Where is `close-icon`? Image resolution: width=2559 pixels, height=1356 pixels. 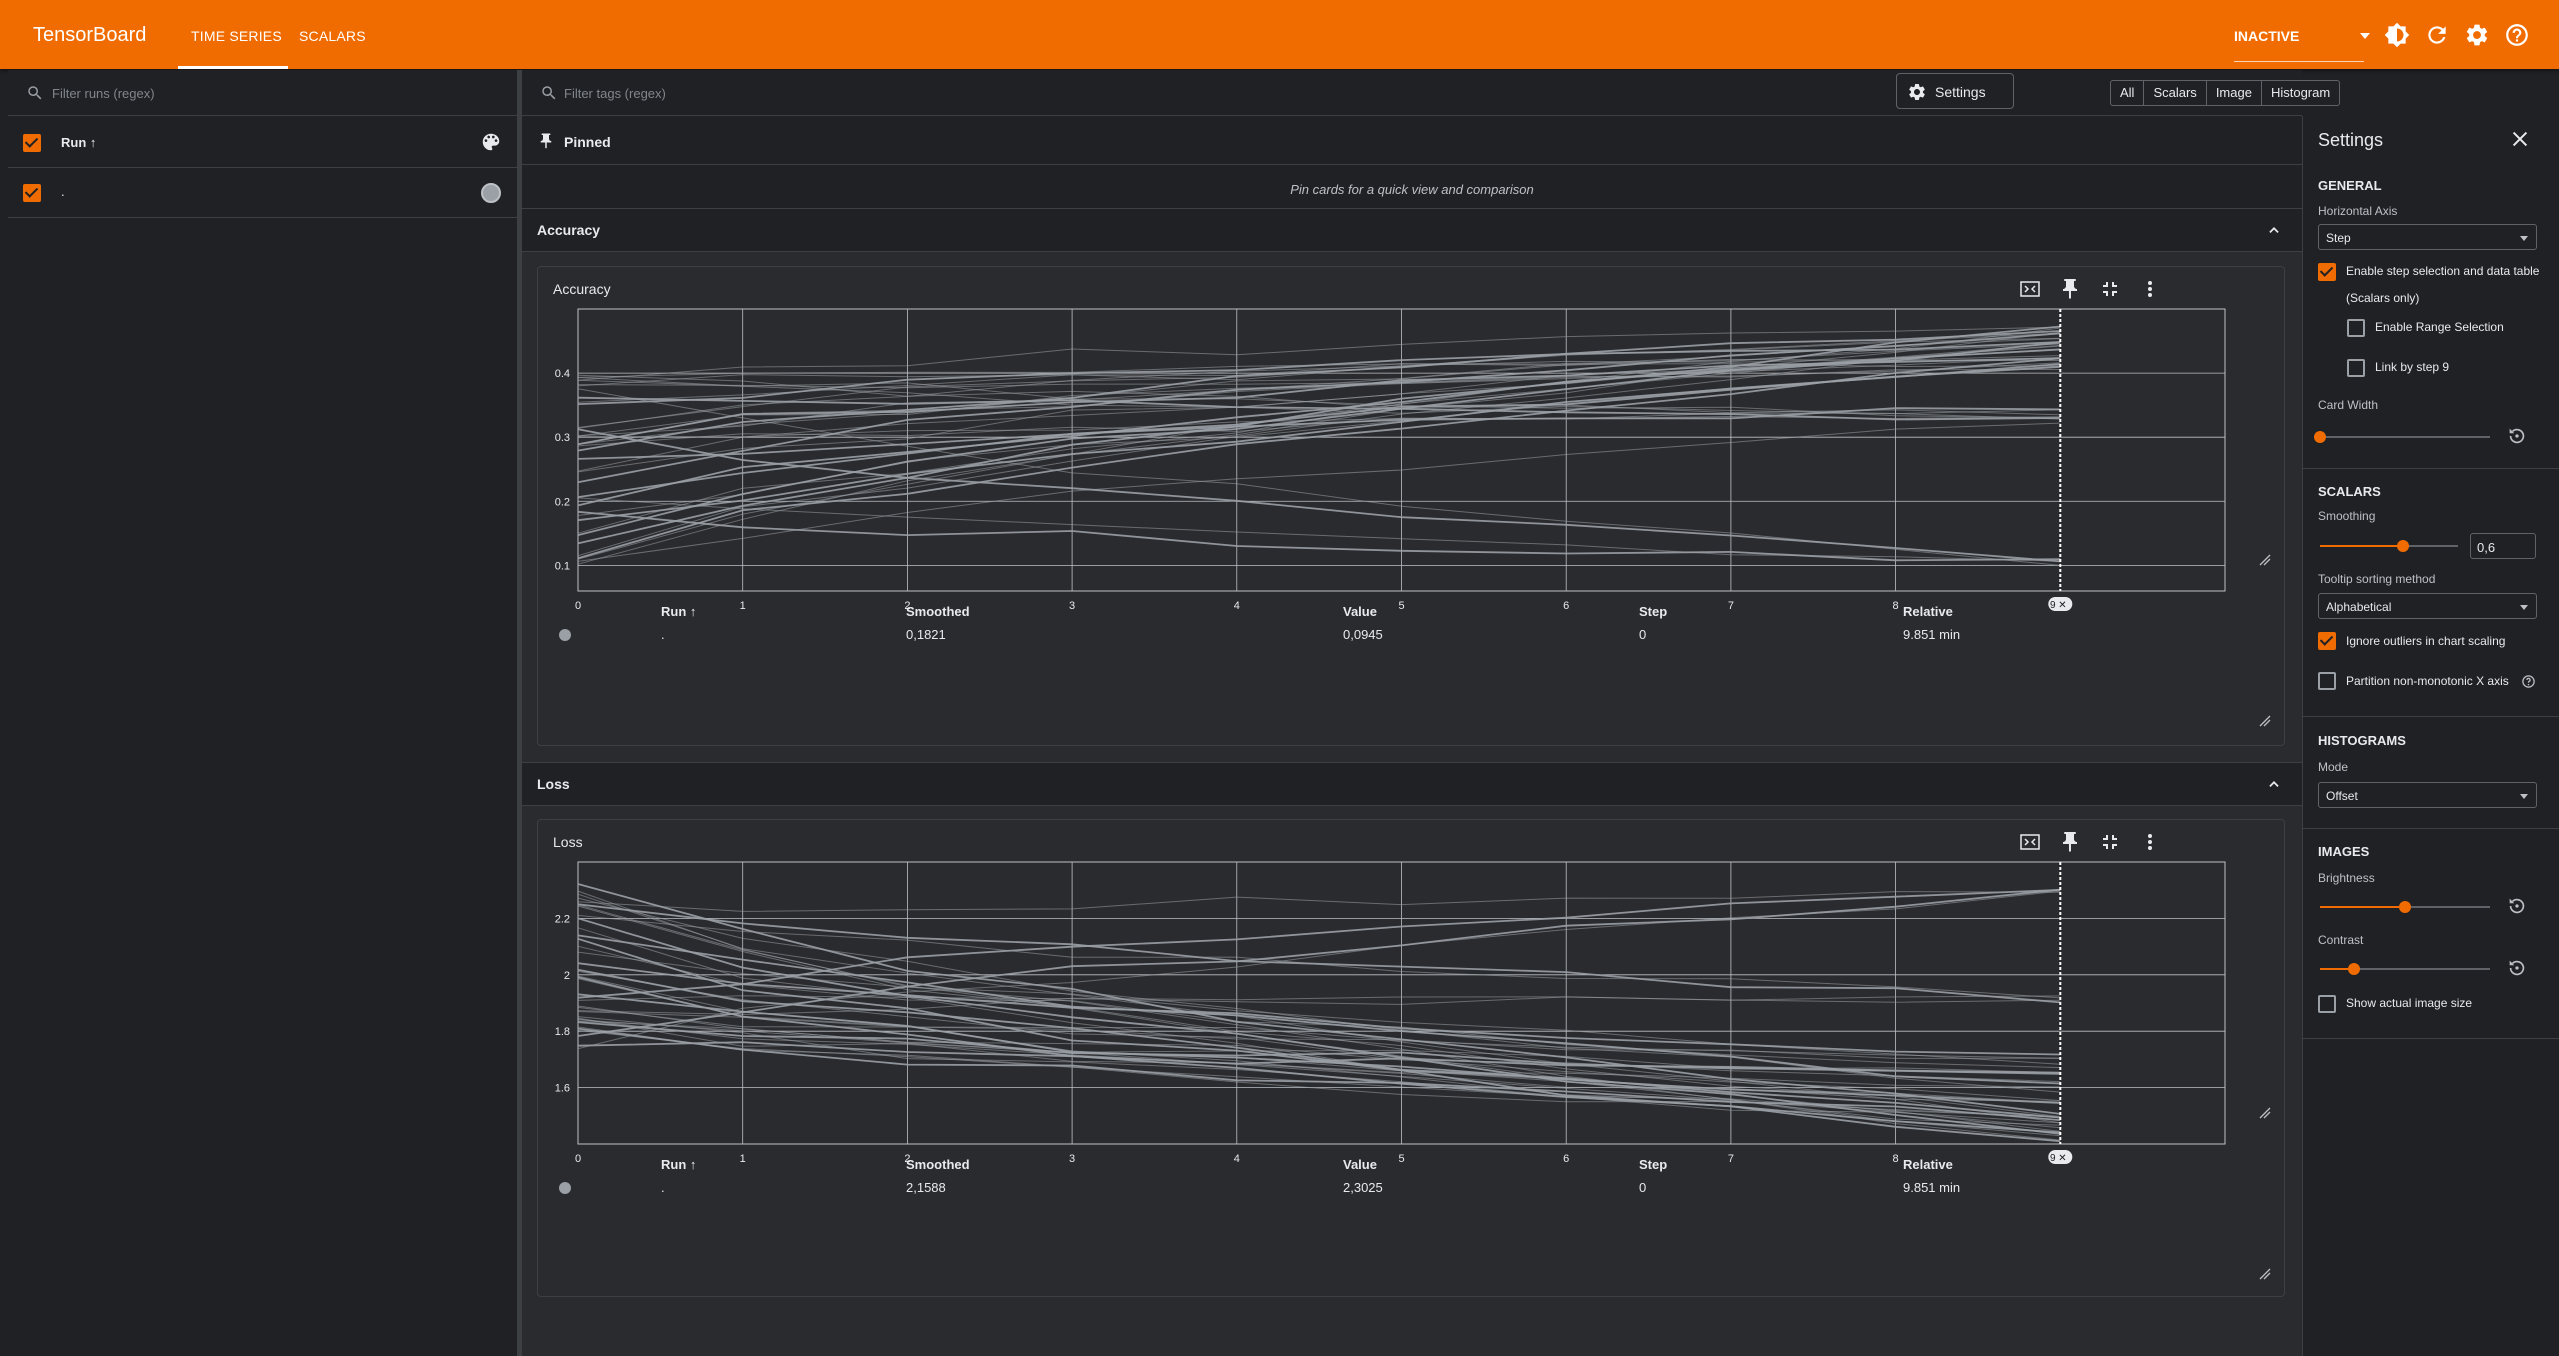
close-icon is located at coordinates (2520, 139).